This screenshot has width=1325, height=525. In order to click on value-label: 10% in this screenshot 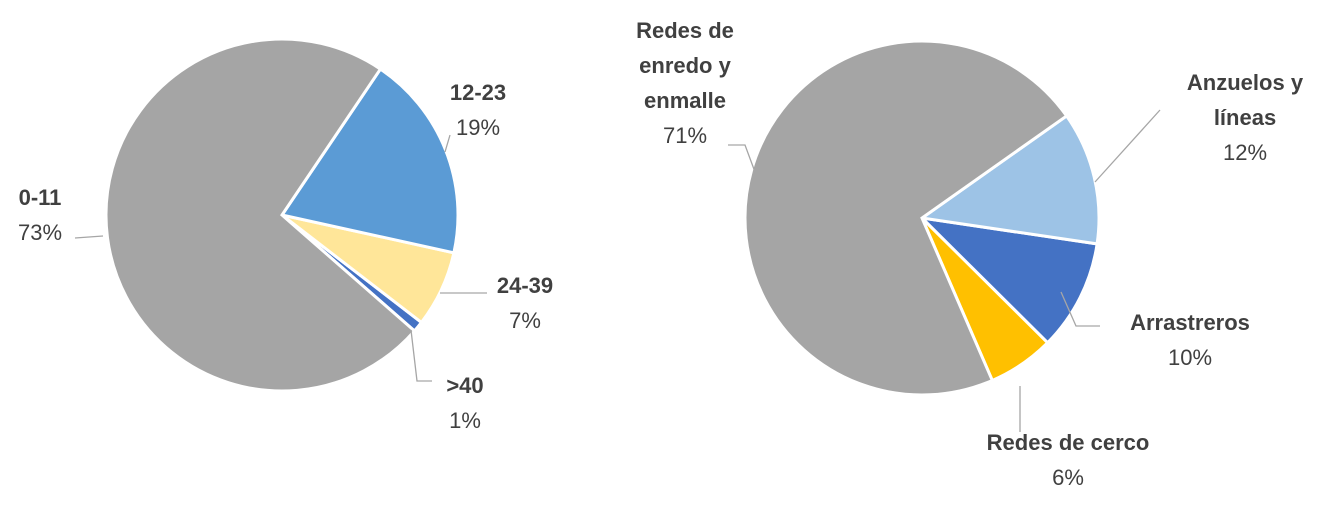, I will do `click(1190, 357)`.